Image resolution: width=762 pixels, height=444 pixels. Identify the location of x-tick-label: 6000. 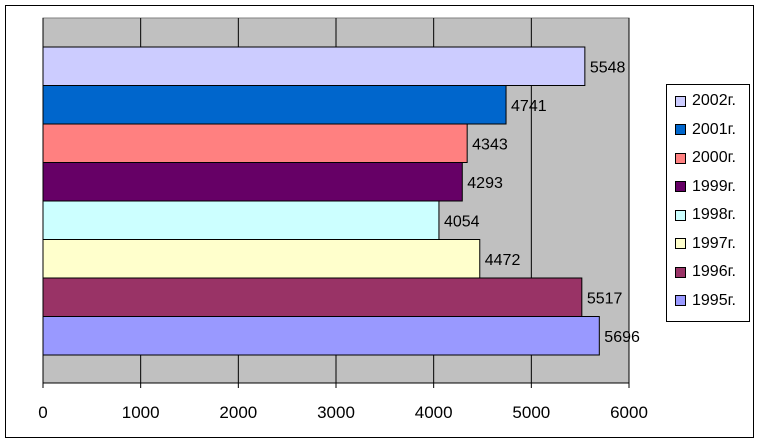
(629, 412).